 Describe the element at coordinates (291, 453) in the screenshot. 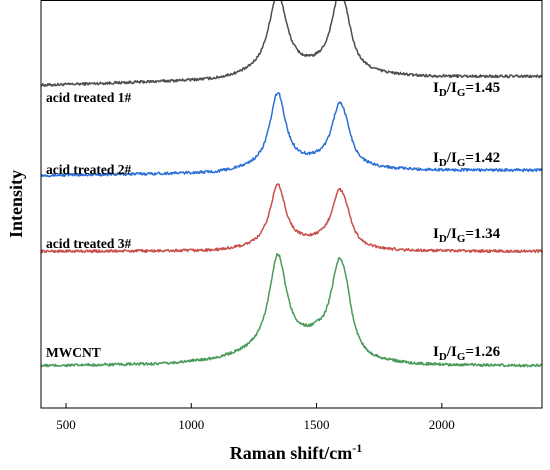

I see `x-axis-label-text: Raman shift/cm` at that location.